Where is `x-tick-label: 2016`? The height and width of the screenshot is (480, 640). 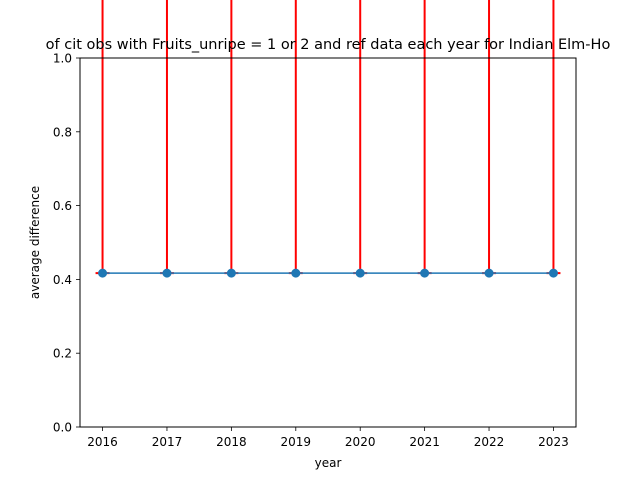
x-tick-label: 2016 is located at coordinates (102, 442).